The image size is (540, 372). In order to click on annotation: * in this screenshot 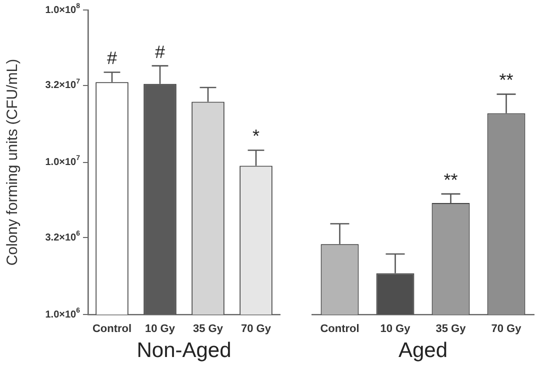, I will do `click(256, 136)`.